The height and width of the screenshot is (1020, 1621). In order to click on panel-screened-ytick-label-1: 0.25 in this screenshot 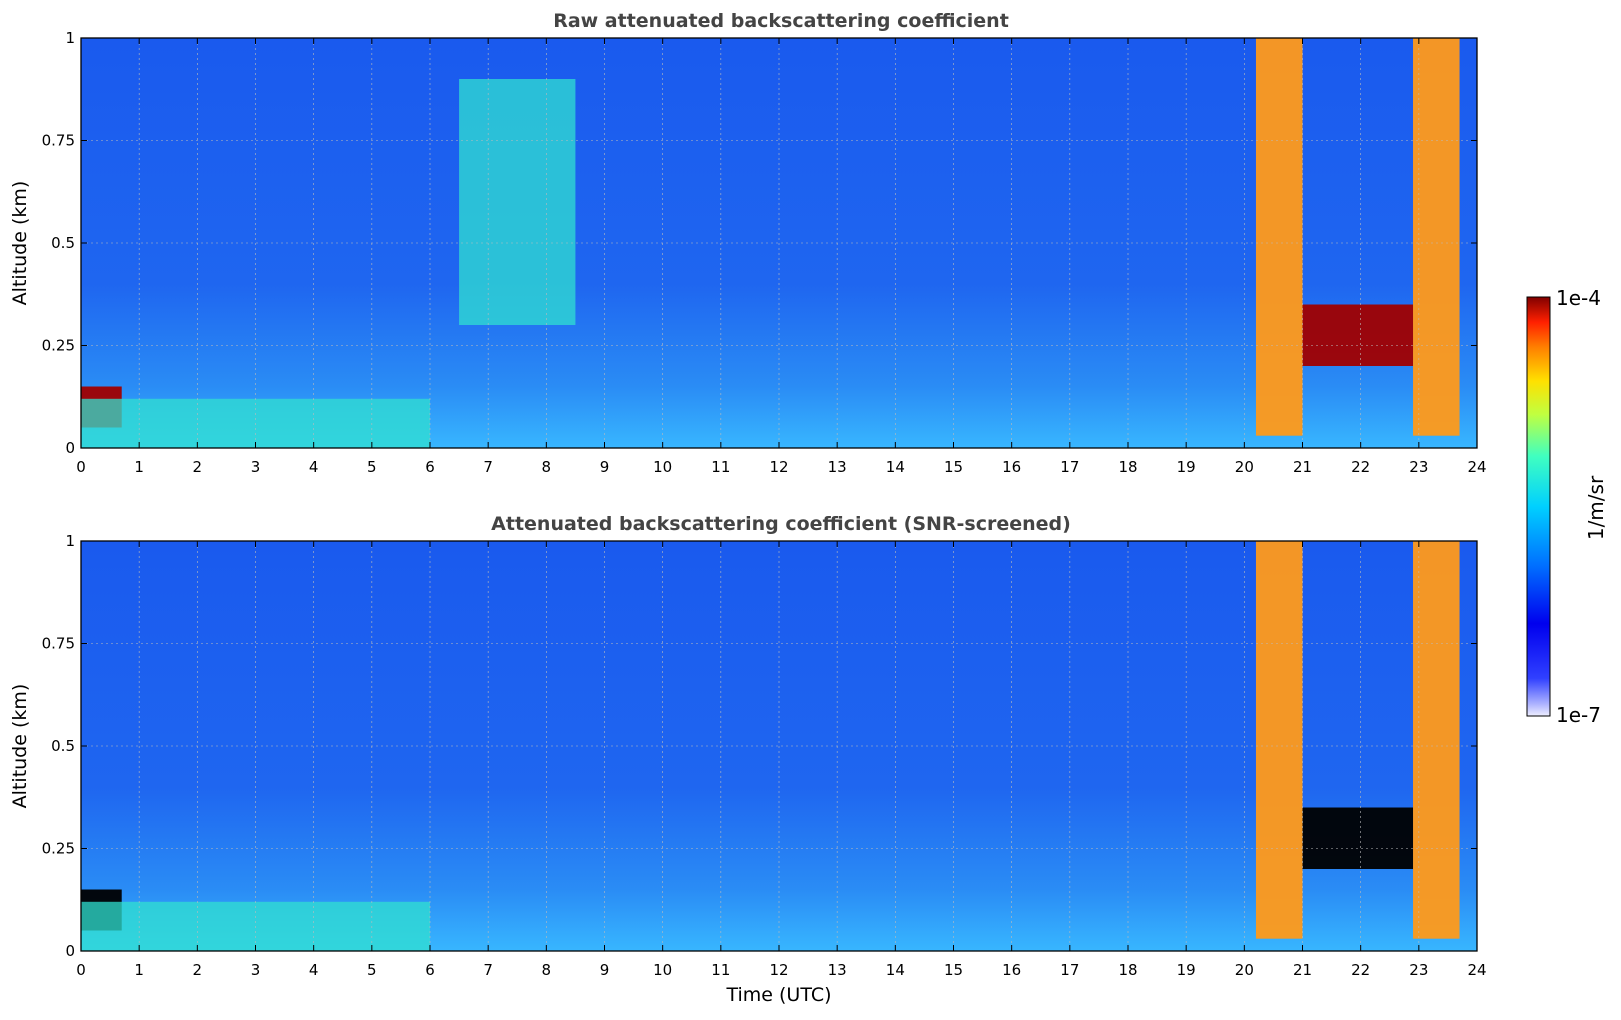, I will do `click(58, 849)`.